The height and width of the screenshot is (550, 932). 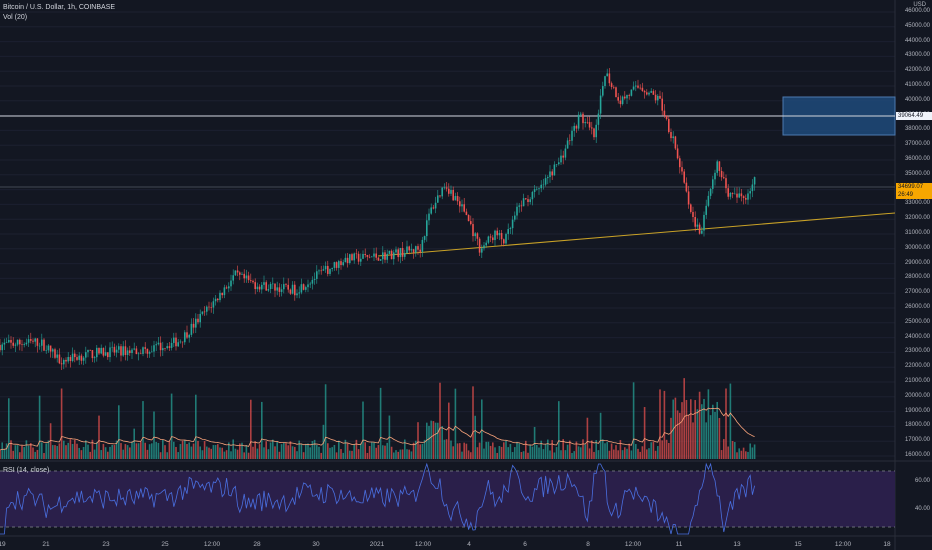 What do you see at coordinates (917, 395) in the screenshot?
I see `price-tick-label: 20000.00` at bounding box center [917, 395].